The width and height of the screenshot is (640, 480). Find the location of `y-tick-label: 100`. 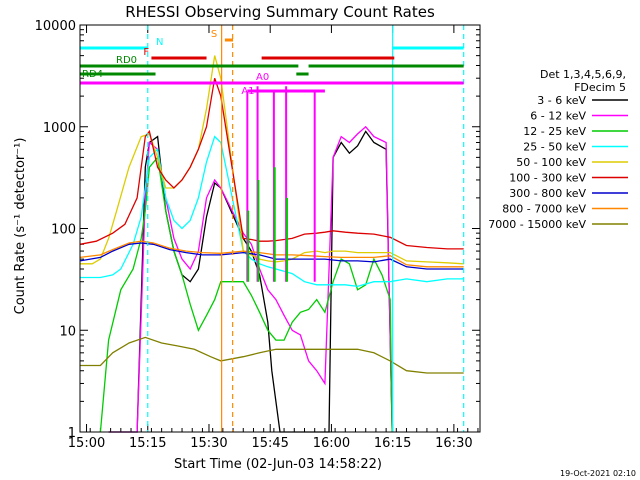

y-tick-label: 100 is located at coordinates (63, 230).